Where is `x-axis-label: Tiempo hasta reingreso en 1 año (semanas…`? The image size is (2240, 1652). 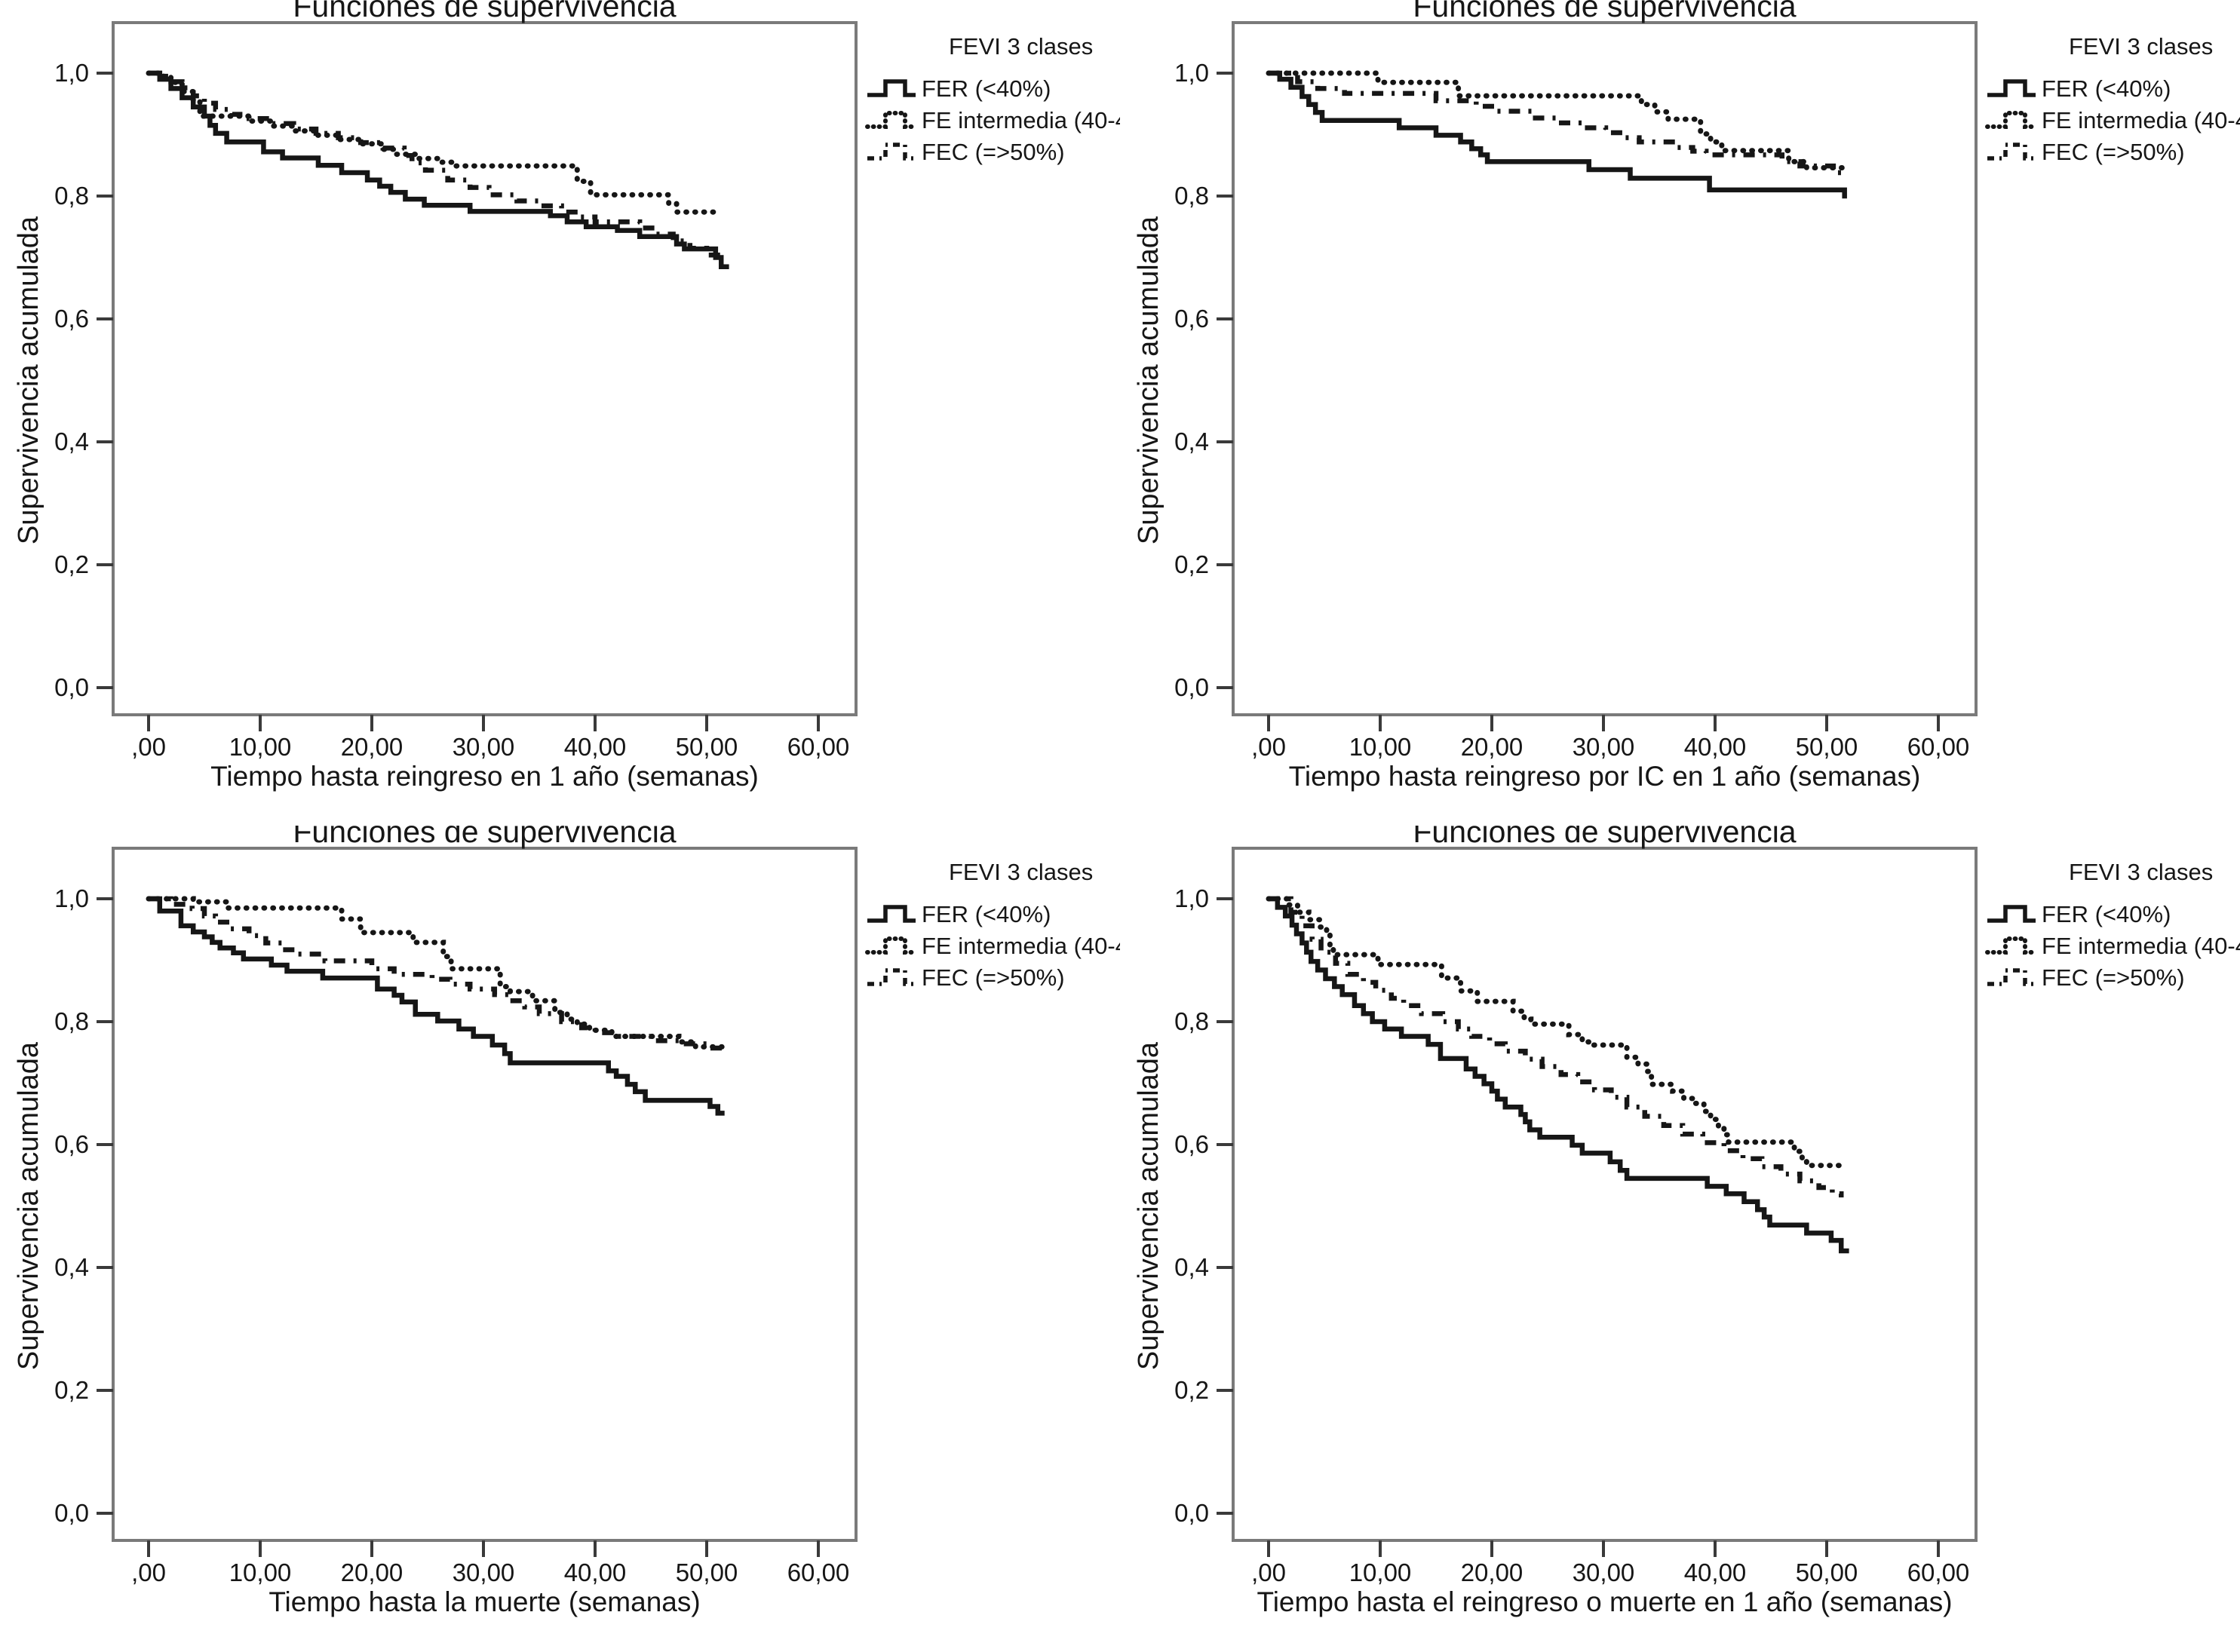
x-axis-label: Tiempo hasta reingreso en 1 año (semanas… is located at coordinates (485, 776).